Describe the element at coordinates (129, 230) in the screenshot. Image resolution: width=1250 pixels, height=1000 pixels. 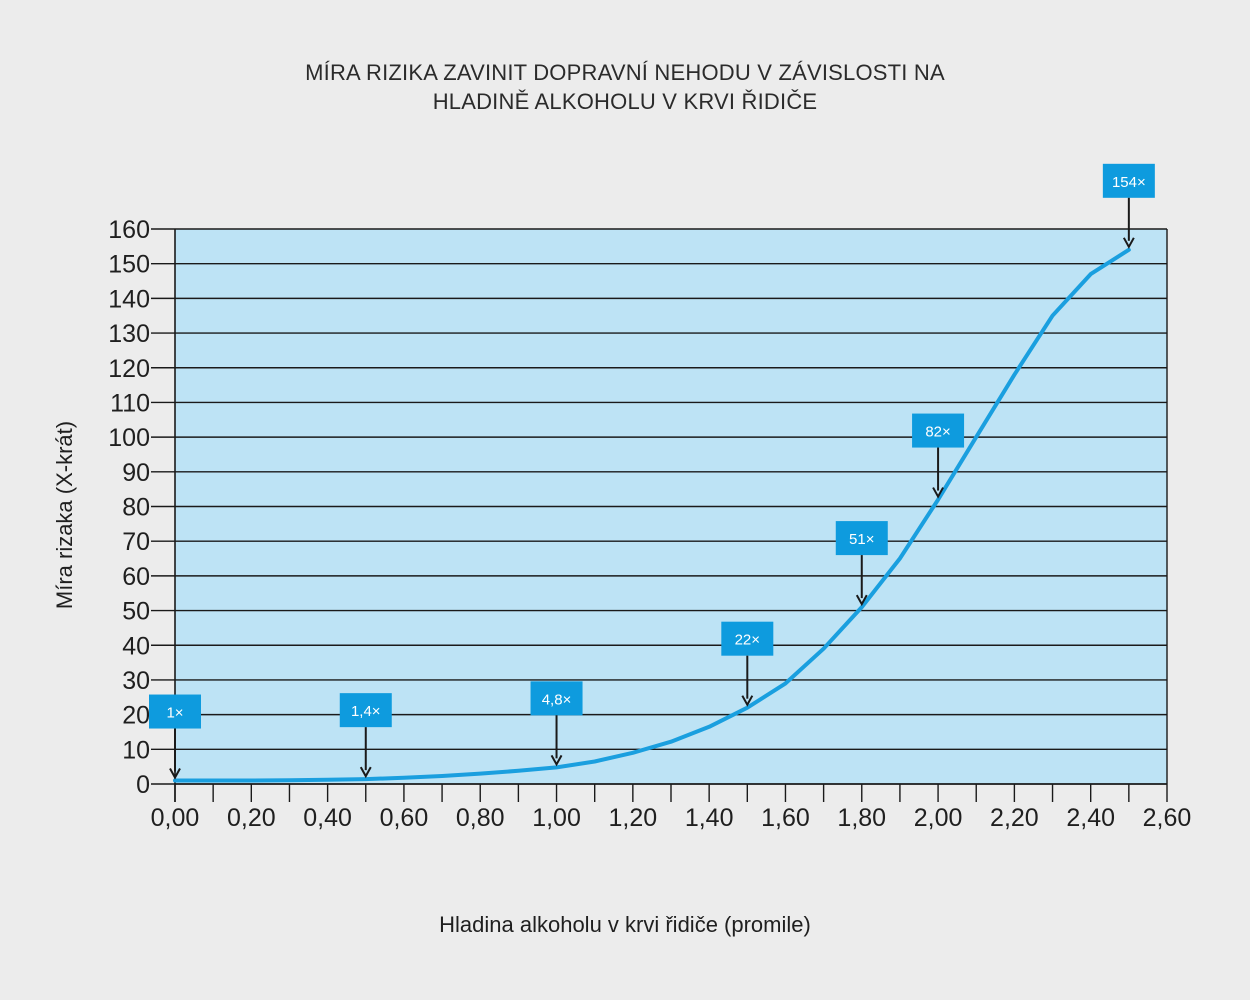
I see `y-tick-label: 160` at that location.